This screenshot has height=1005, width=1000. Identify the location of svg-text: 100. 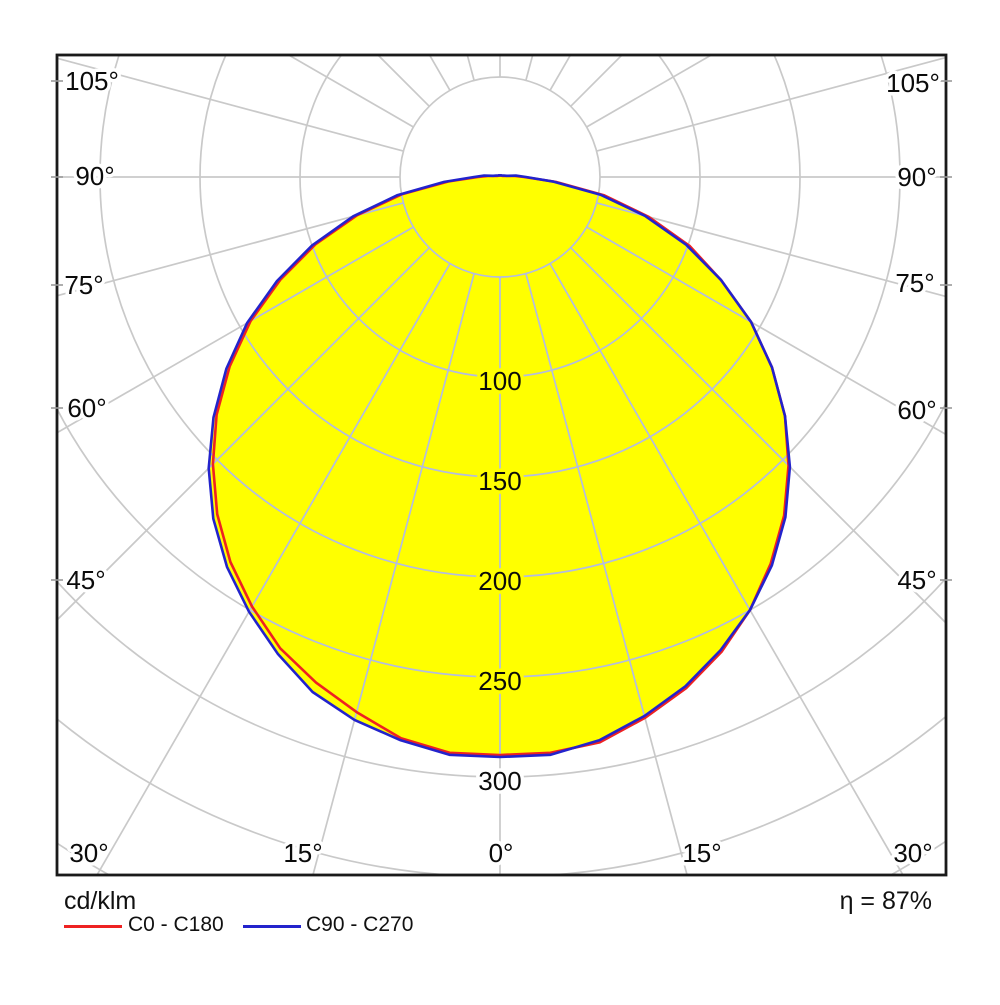
(499, 381).